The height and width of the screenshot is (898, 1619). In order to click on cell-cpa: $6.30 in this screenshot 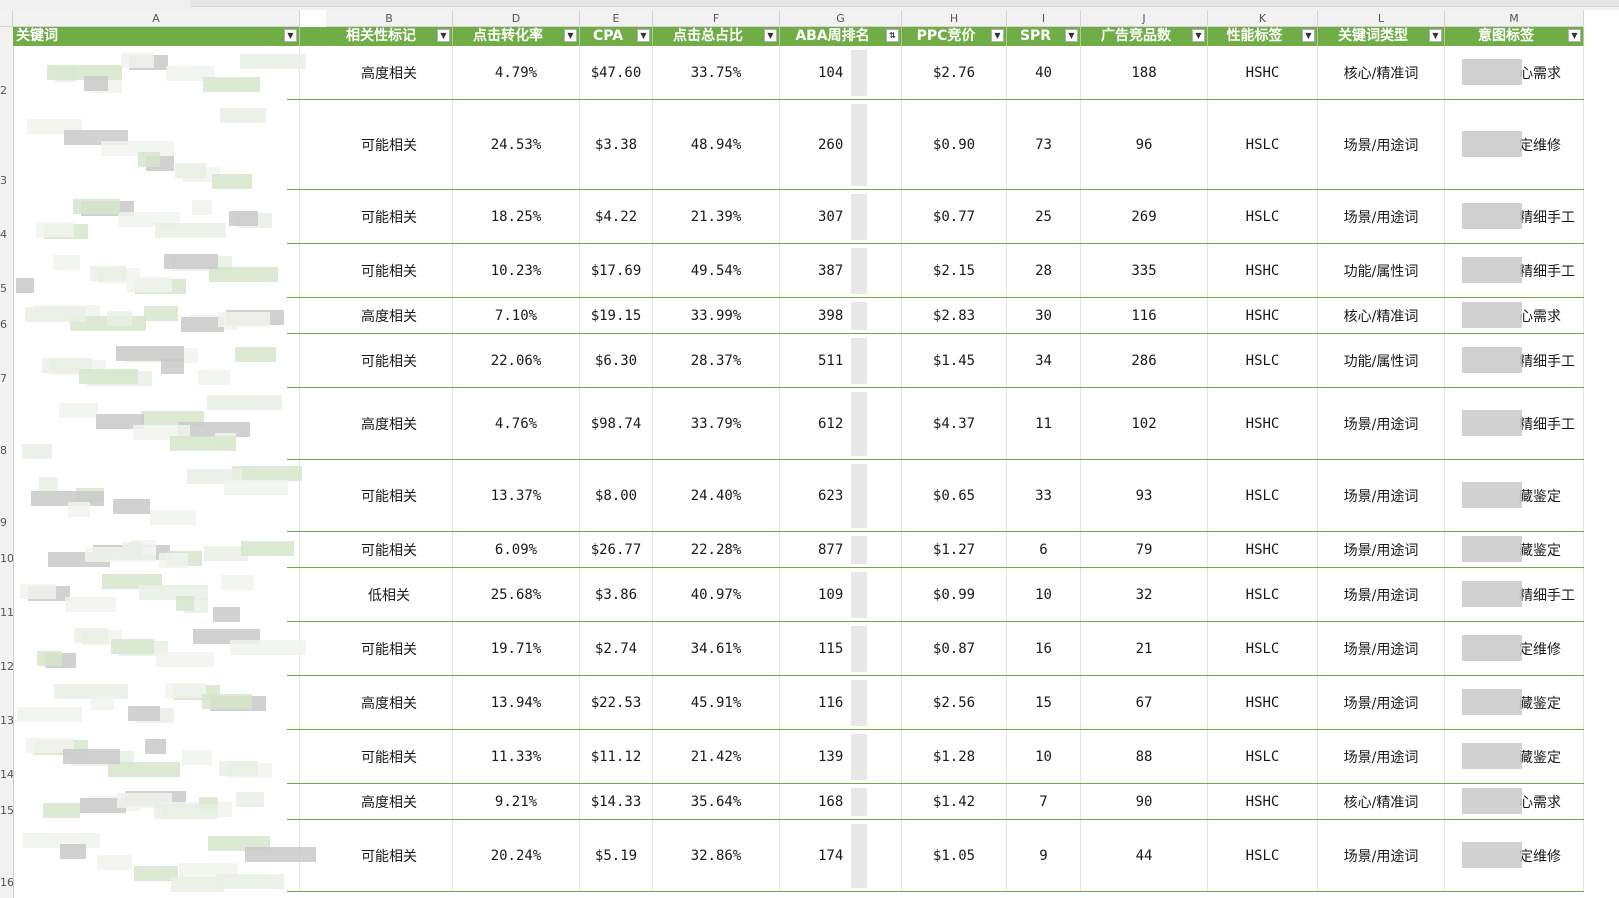, I will do `click(616, 361)`.